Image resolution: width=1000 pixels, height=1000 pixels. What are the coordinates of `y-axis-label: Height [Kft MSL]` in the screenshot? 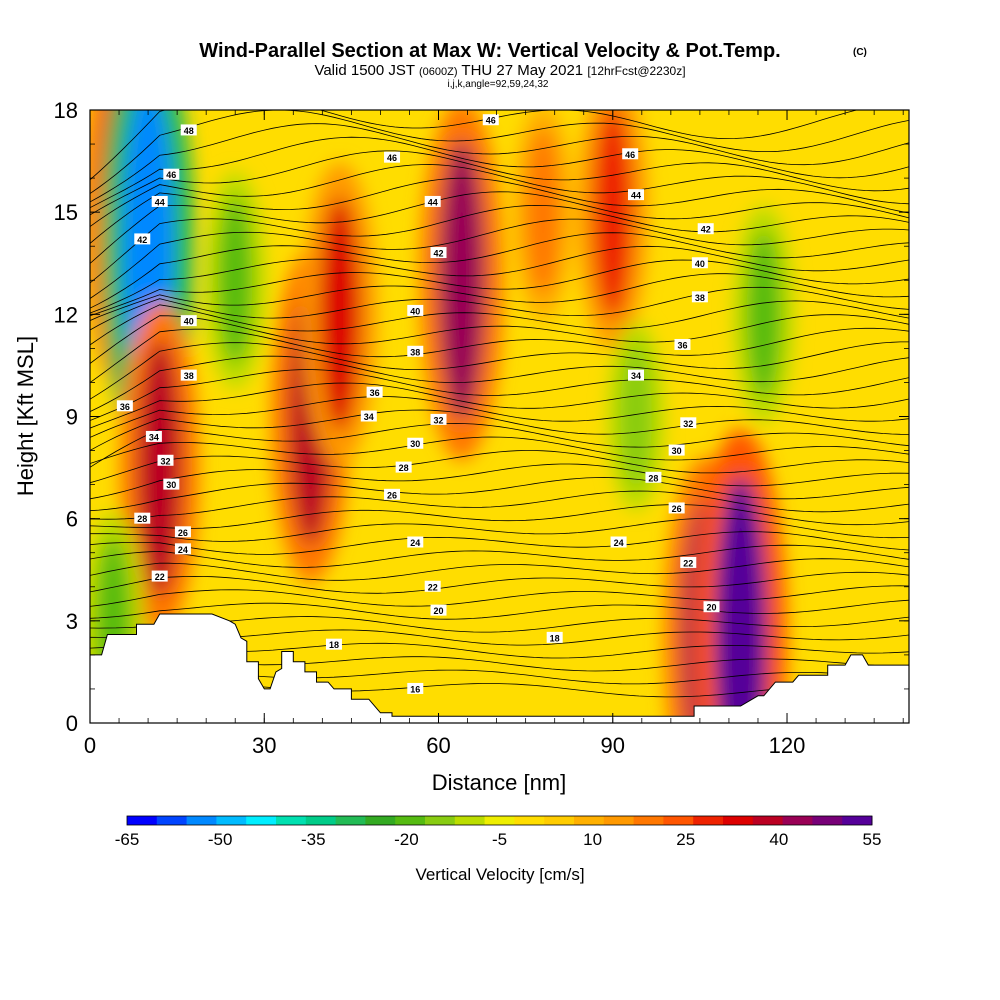 It's located at (25, 416).